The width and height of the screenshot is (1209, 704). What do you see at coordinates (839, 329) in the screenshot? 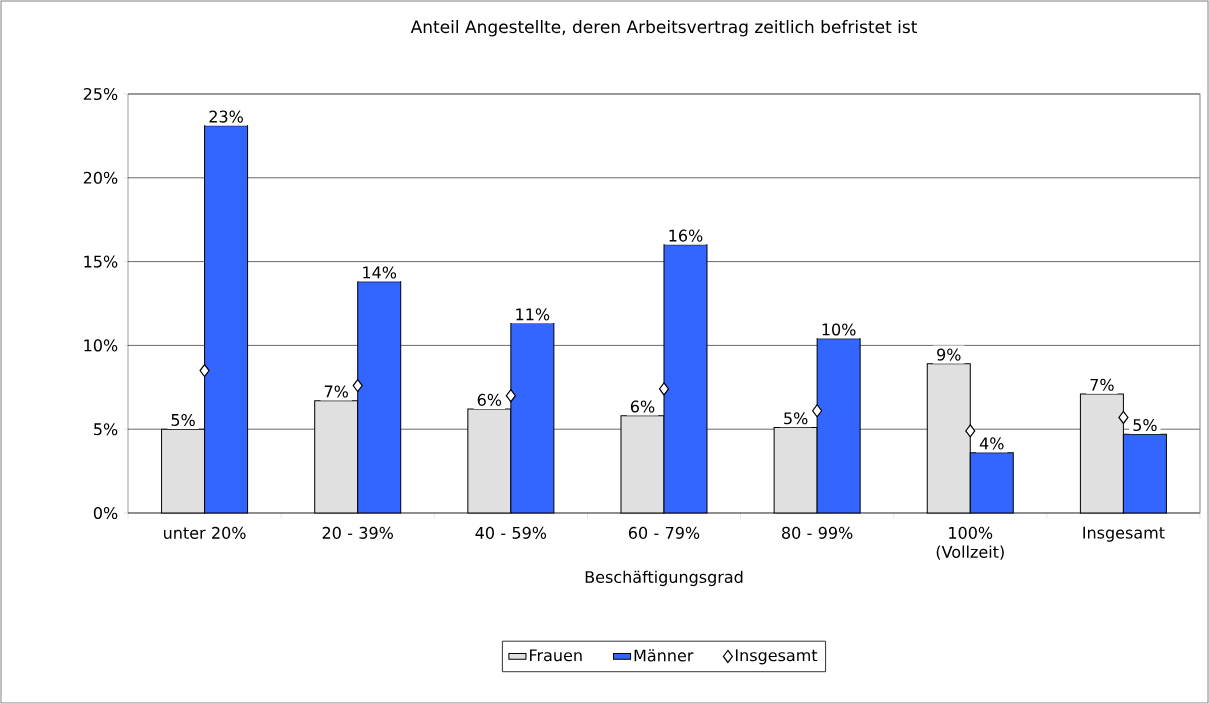
I see `data-label: 10%` at bounding box center [839, 329].